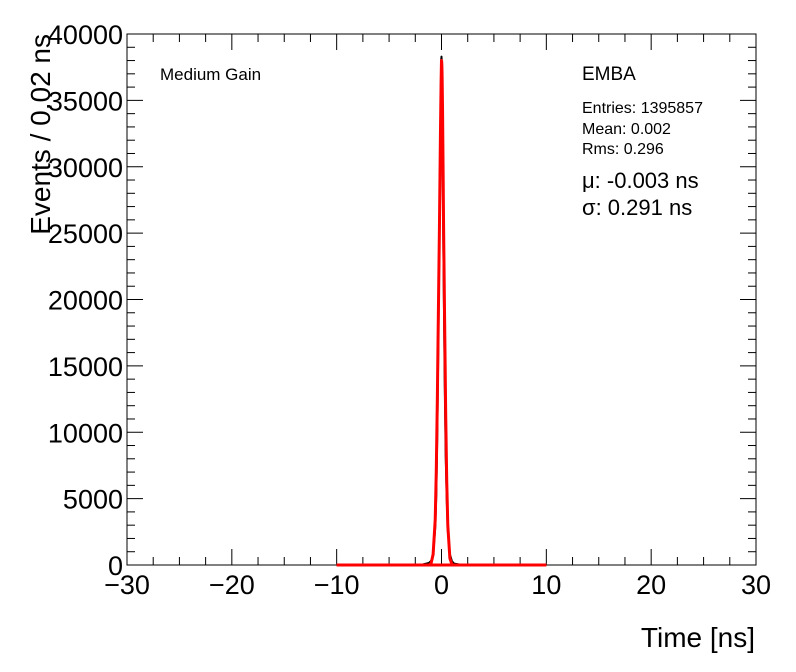 The width and height of the screenshot is (796, 672). Describe the element at coordinates (85, 168) in the screenshot. I see `y-tick-label: 30000` at that location.